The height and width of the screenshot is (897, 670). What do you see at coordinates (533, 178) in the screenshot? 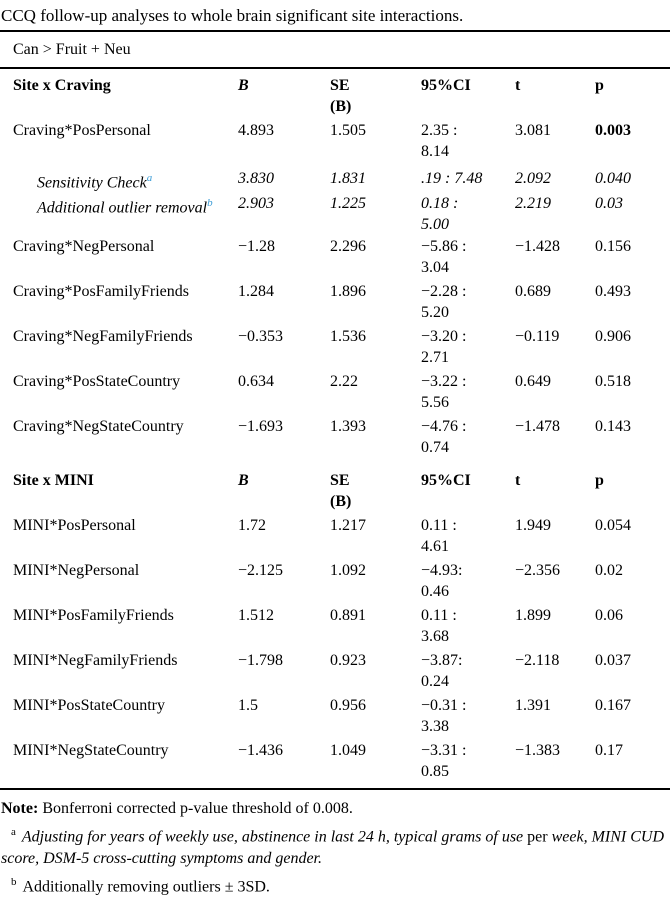
I see `cell-t: 2.092` at bounding box center [533, 178].